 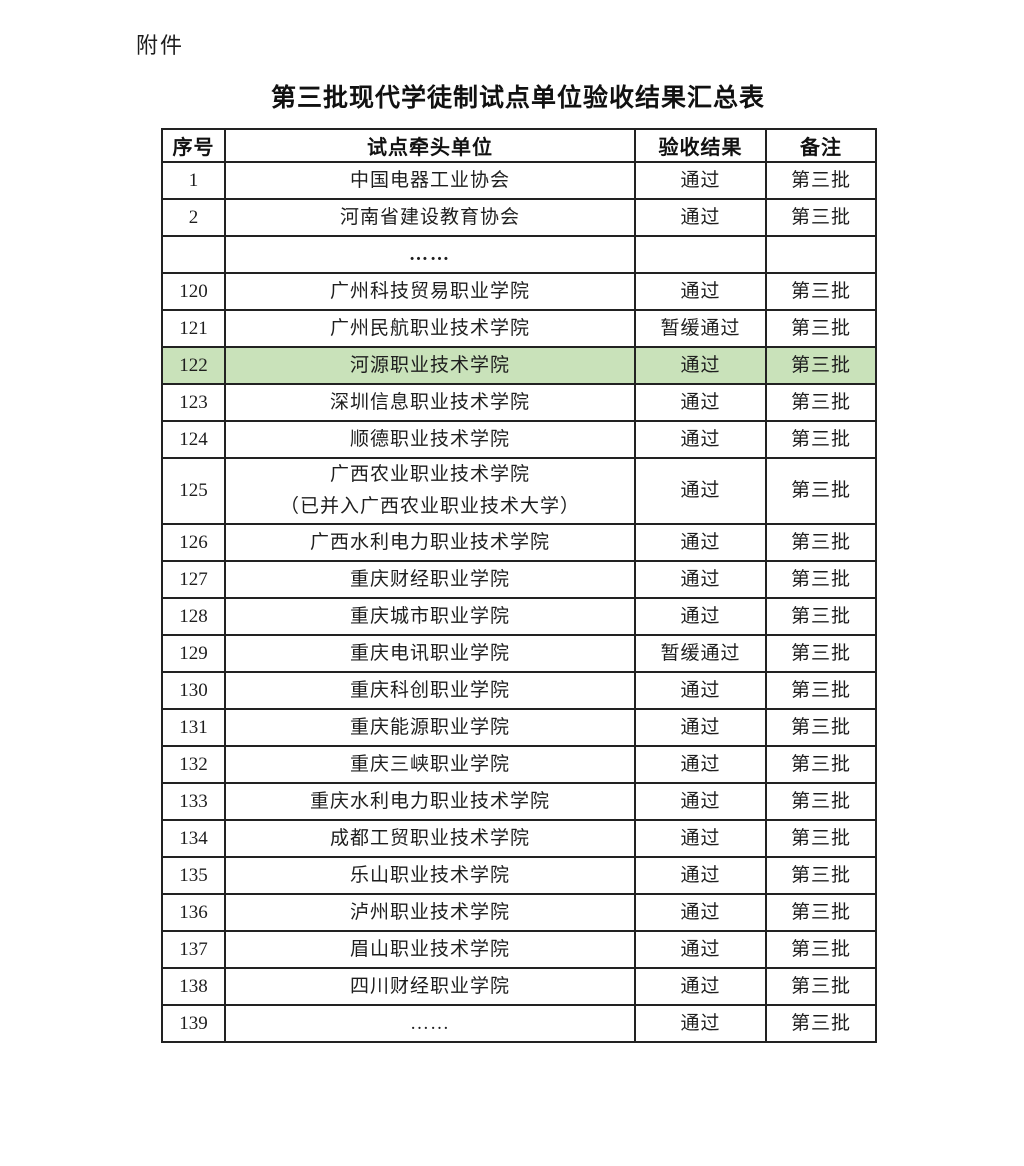 What do you see at coordinates (517, 98) in the screenshot?
I see `page-title: 第三批现代学徒制试点单位验收结果汇总表` at bounding box center [517, 98].